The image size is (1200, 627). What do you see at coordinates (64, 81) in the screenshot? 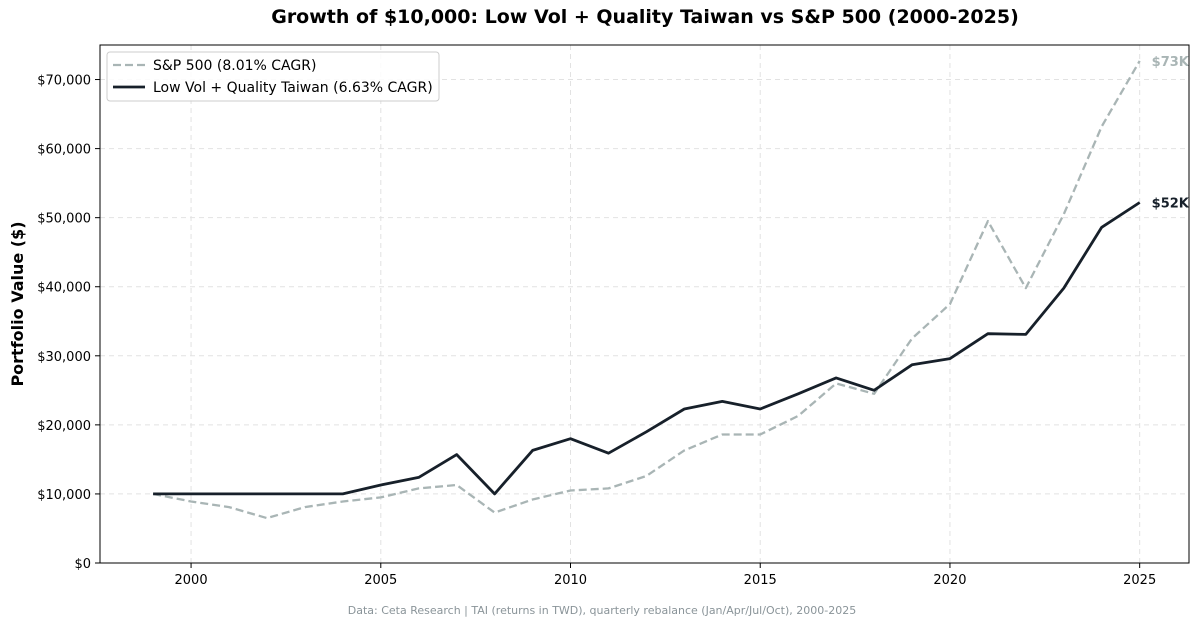
I see `y-tick-label: $70,000` at bounding box center [64, 81].